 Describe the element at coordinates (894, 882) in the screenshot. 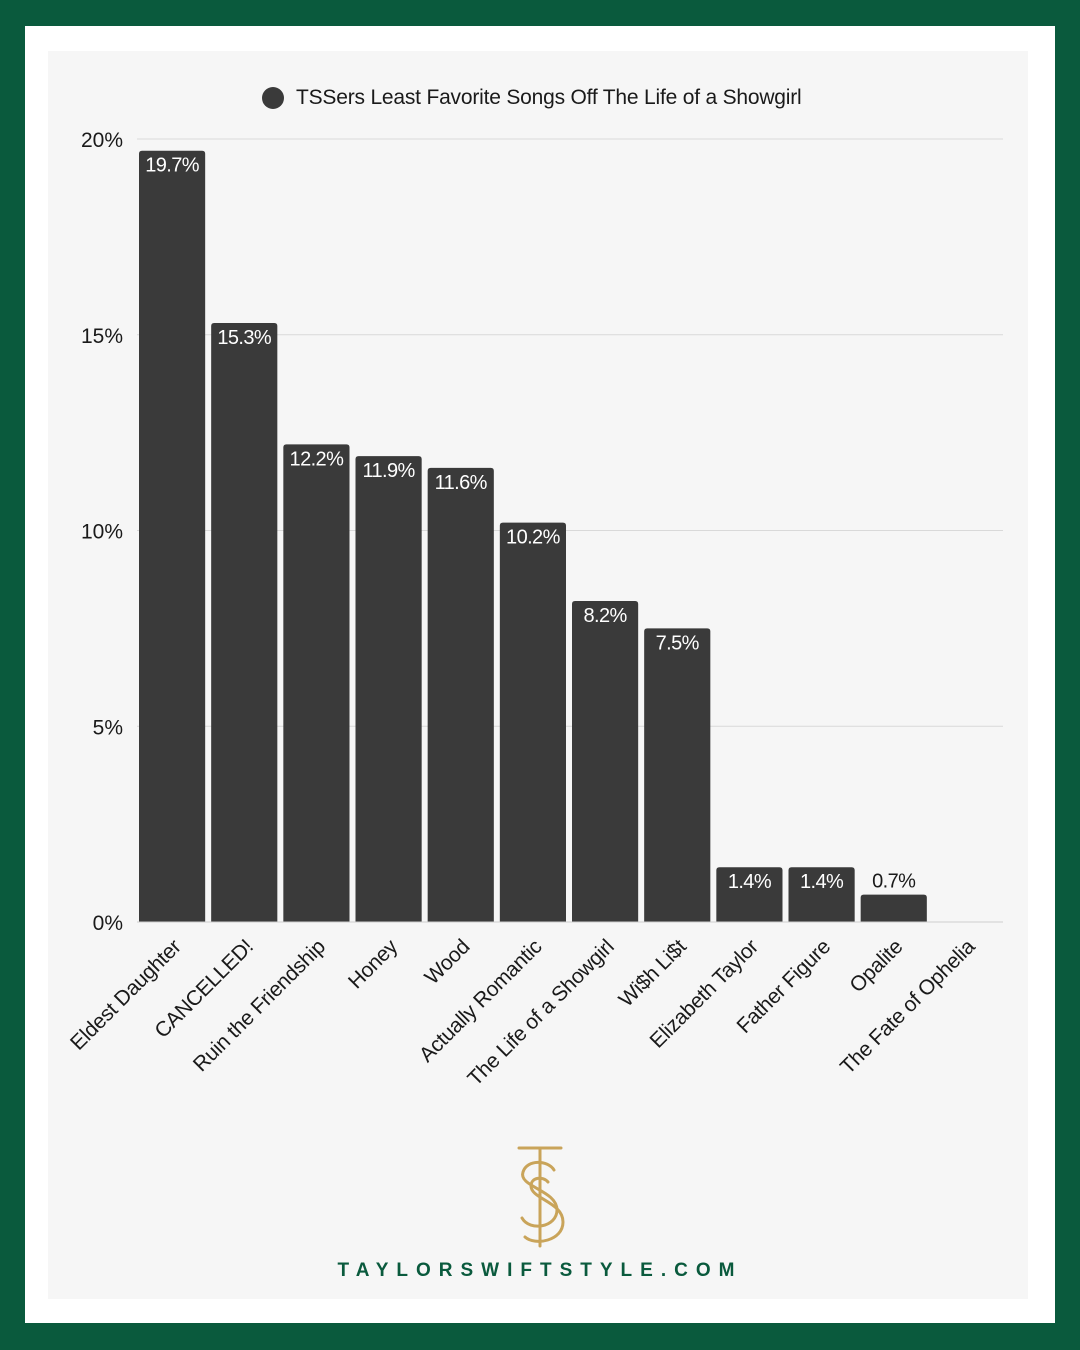

I see `data-label: 0.7%` at that location.